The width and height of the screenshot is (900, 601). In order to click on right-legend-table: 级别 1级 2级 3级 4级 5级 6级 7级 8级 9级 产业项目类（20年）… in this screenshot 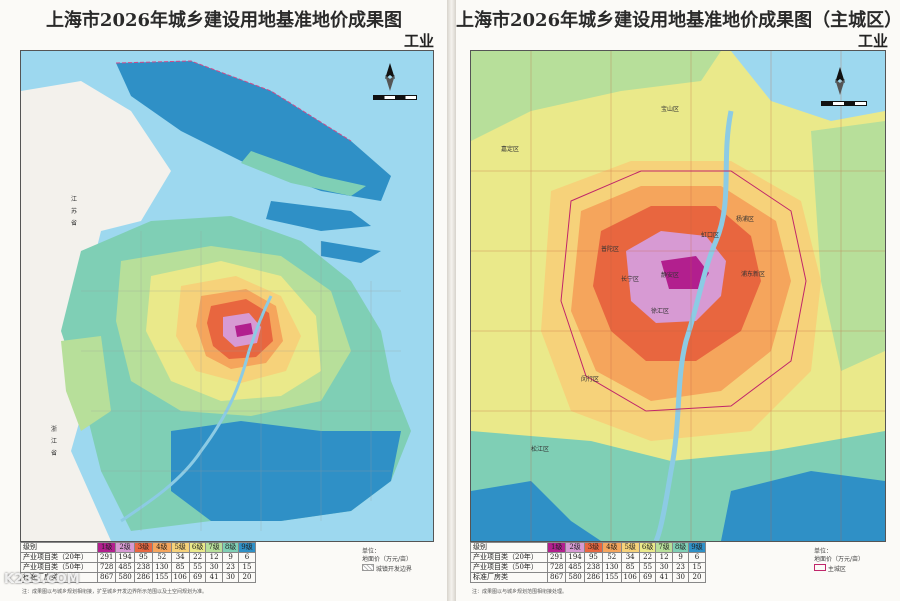, I will do `click(588, 562)`.